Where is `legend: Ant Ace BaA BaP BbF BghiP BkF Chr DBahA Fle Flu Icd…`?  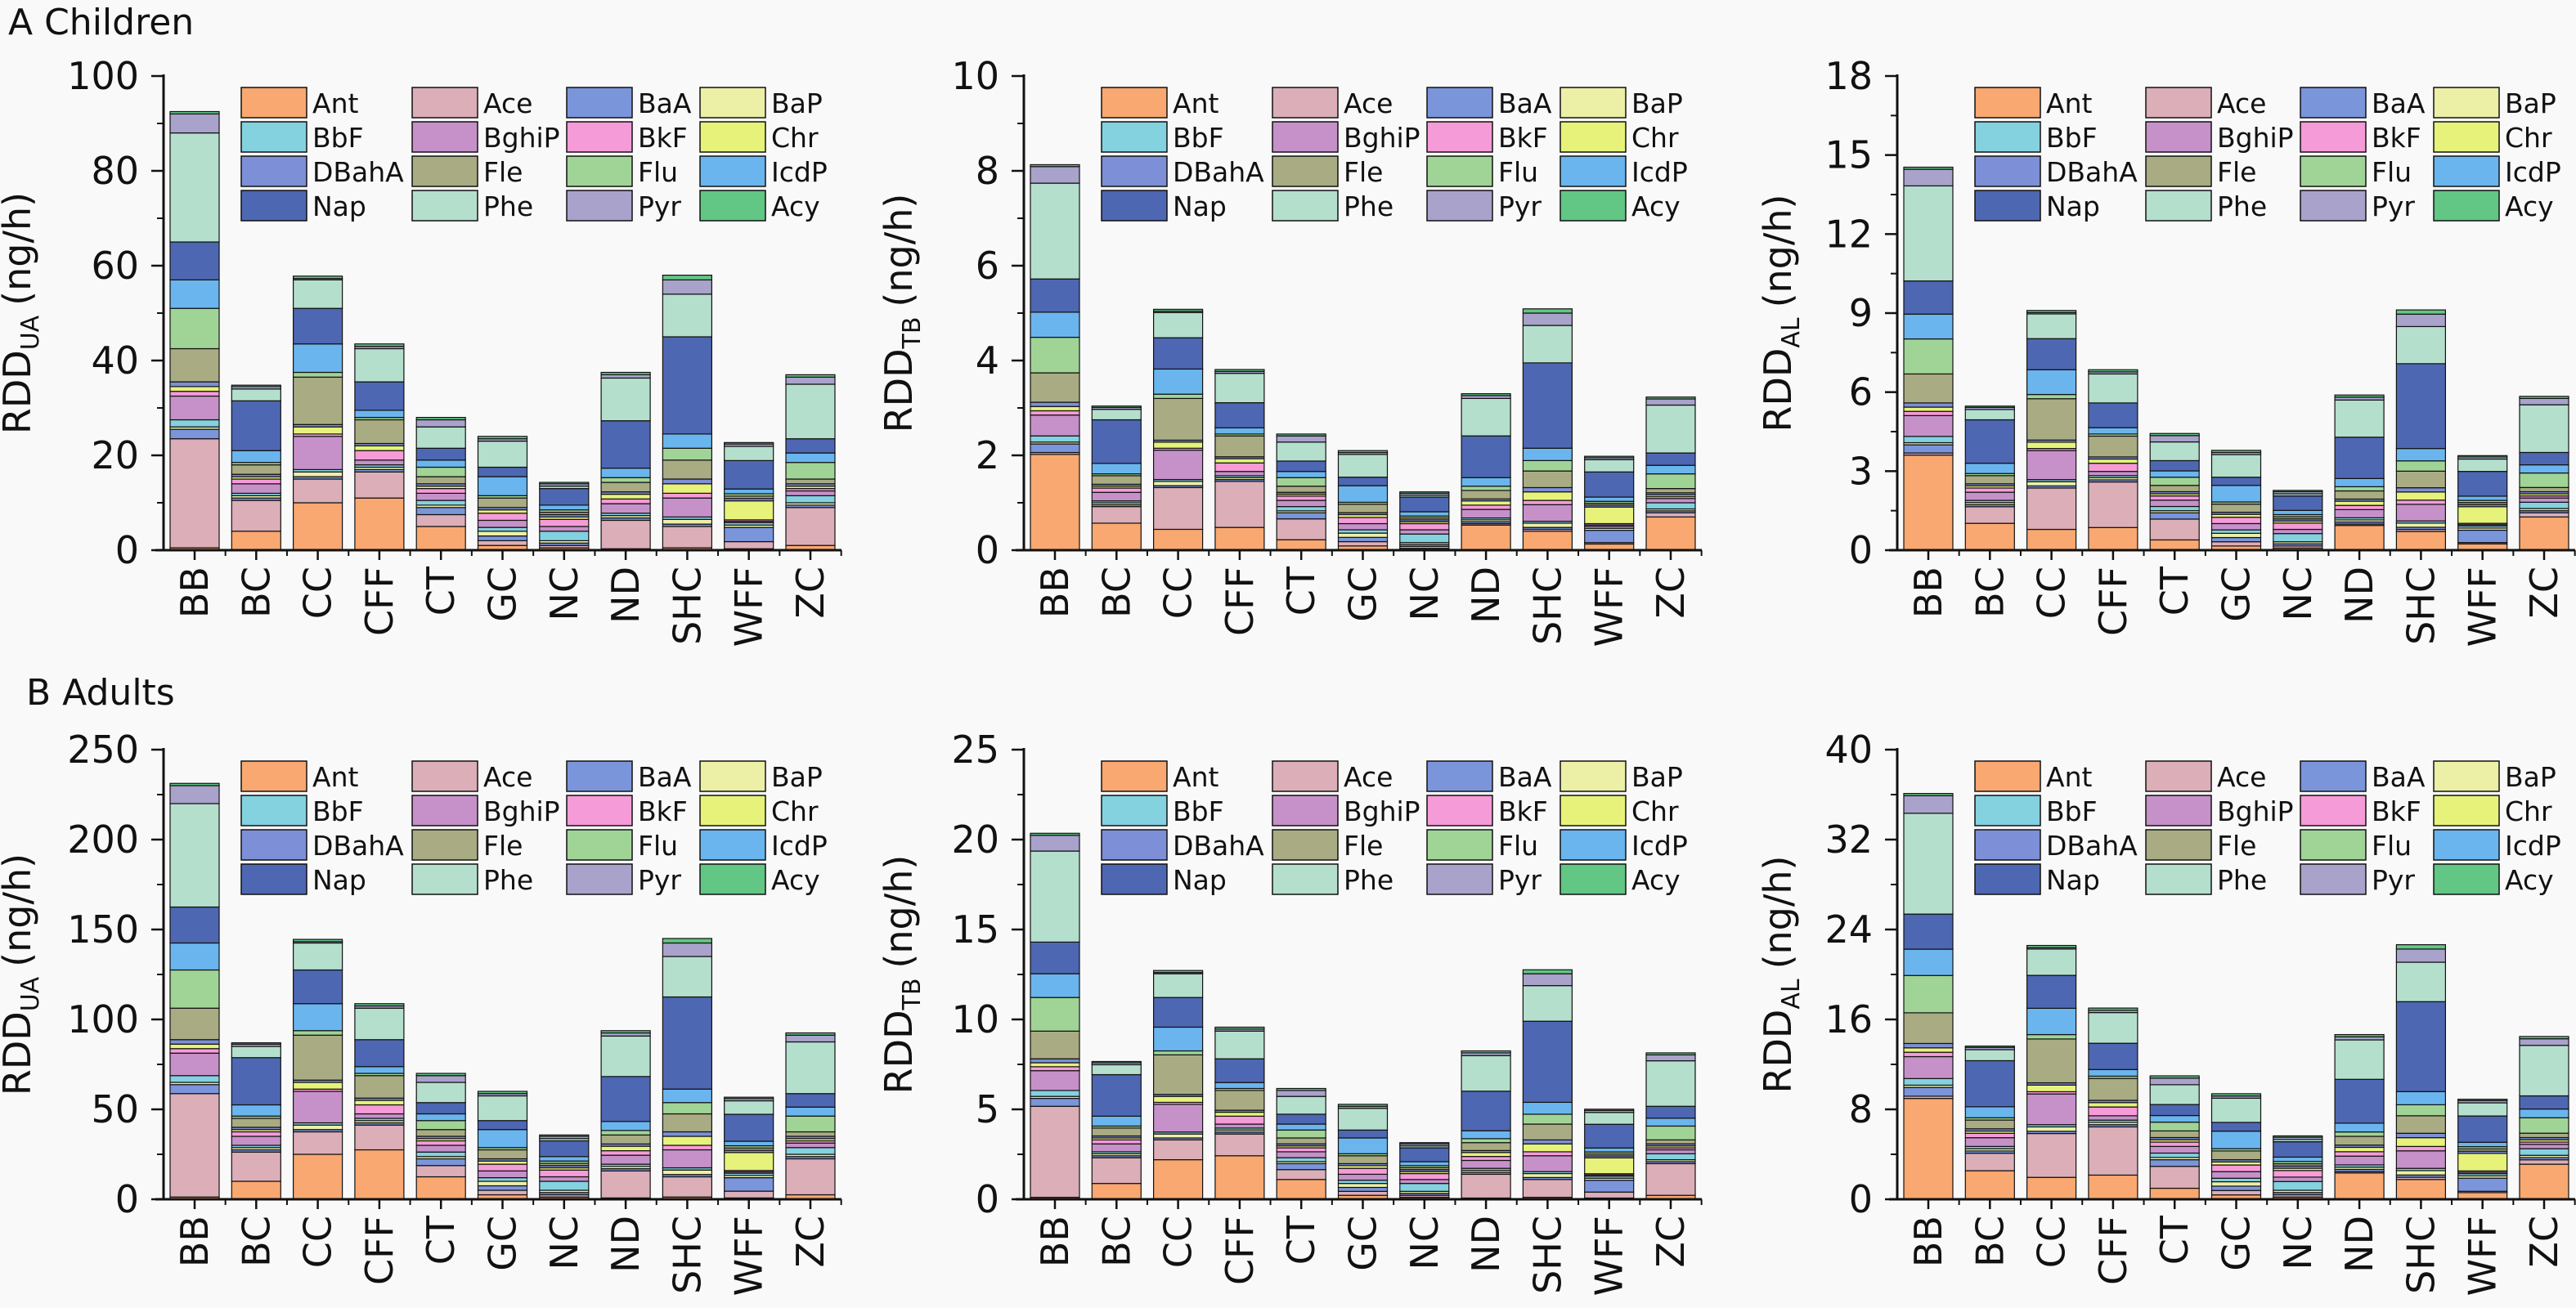 legend: Ant Ace BaA BaP BbF BghiP BkF Chr DBahA Fle Flu Icd… is located at coordinates (2267, 828).